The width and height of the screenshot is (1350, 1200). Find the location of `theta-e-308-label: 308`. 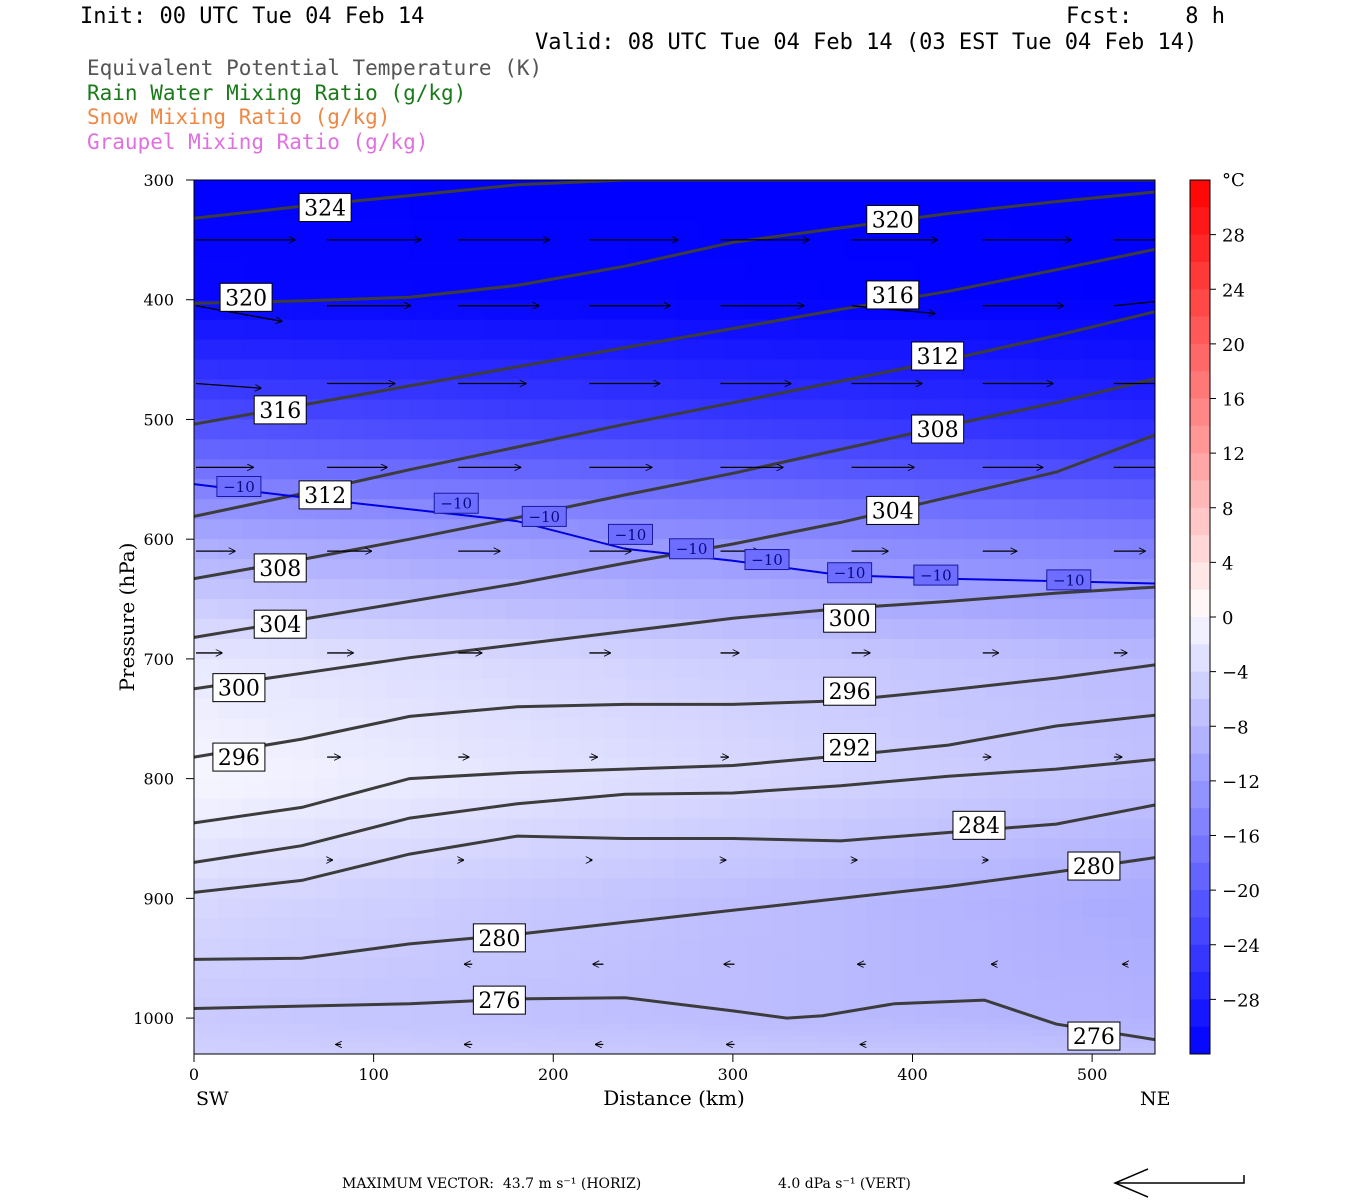

theta-e-308-label: 308 is located at coordinates (938, 429).